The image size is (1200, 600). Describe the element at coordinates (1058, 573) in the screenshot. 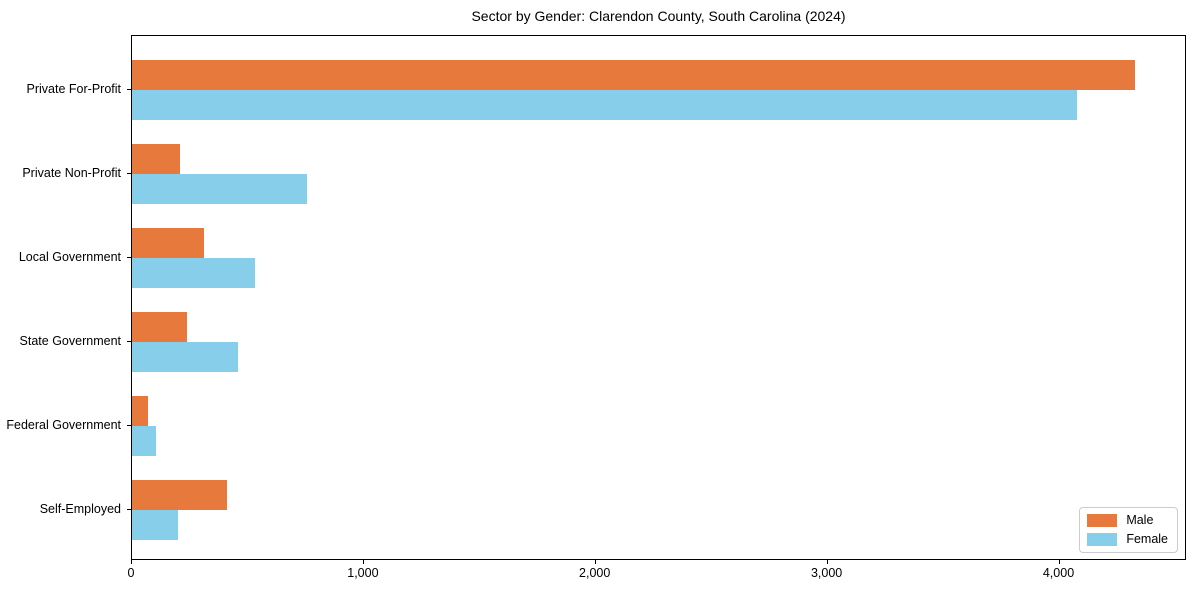

I see `x-tick-label: 4,000` at that location.